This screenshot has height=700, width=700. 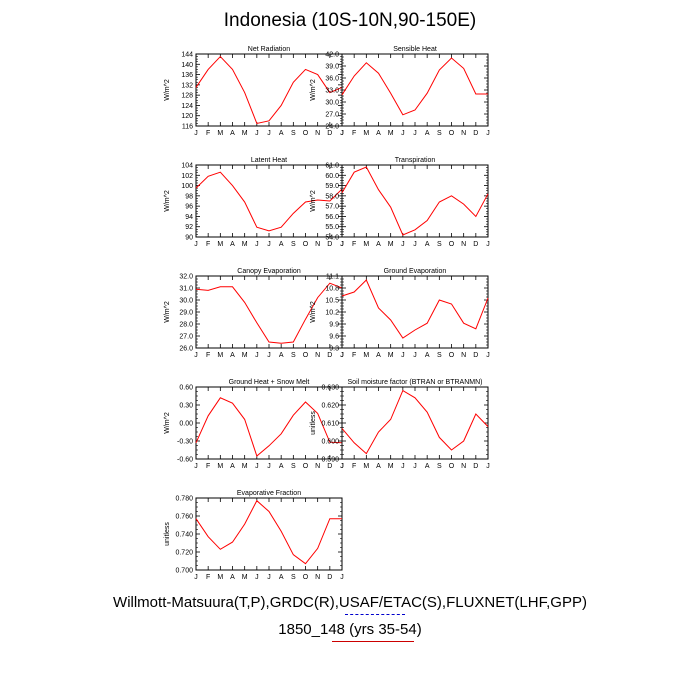 What do you see at coordinates (332, 289) in the screenshot?
I see `y-tick-label: 10.8` at bounding box center [332, 289].